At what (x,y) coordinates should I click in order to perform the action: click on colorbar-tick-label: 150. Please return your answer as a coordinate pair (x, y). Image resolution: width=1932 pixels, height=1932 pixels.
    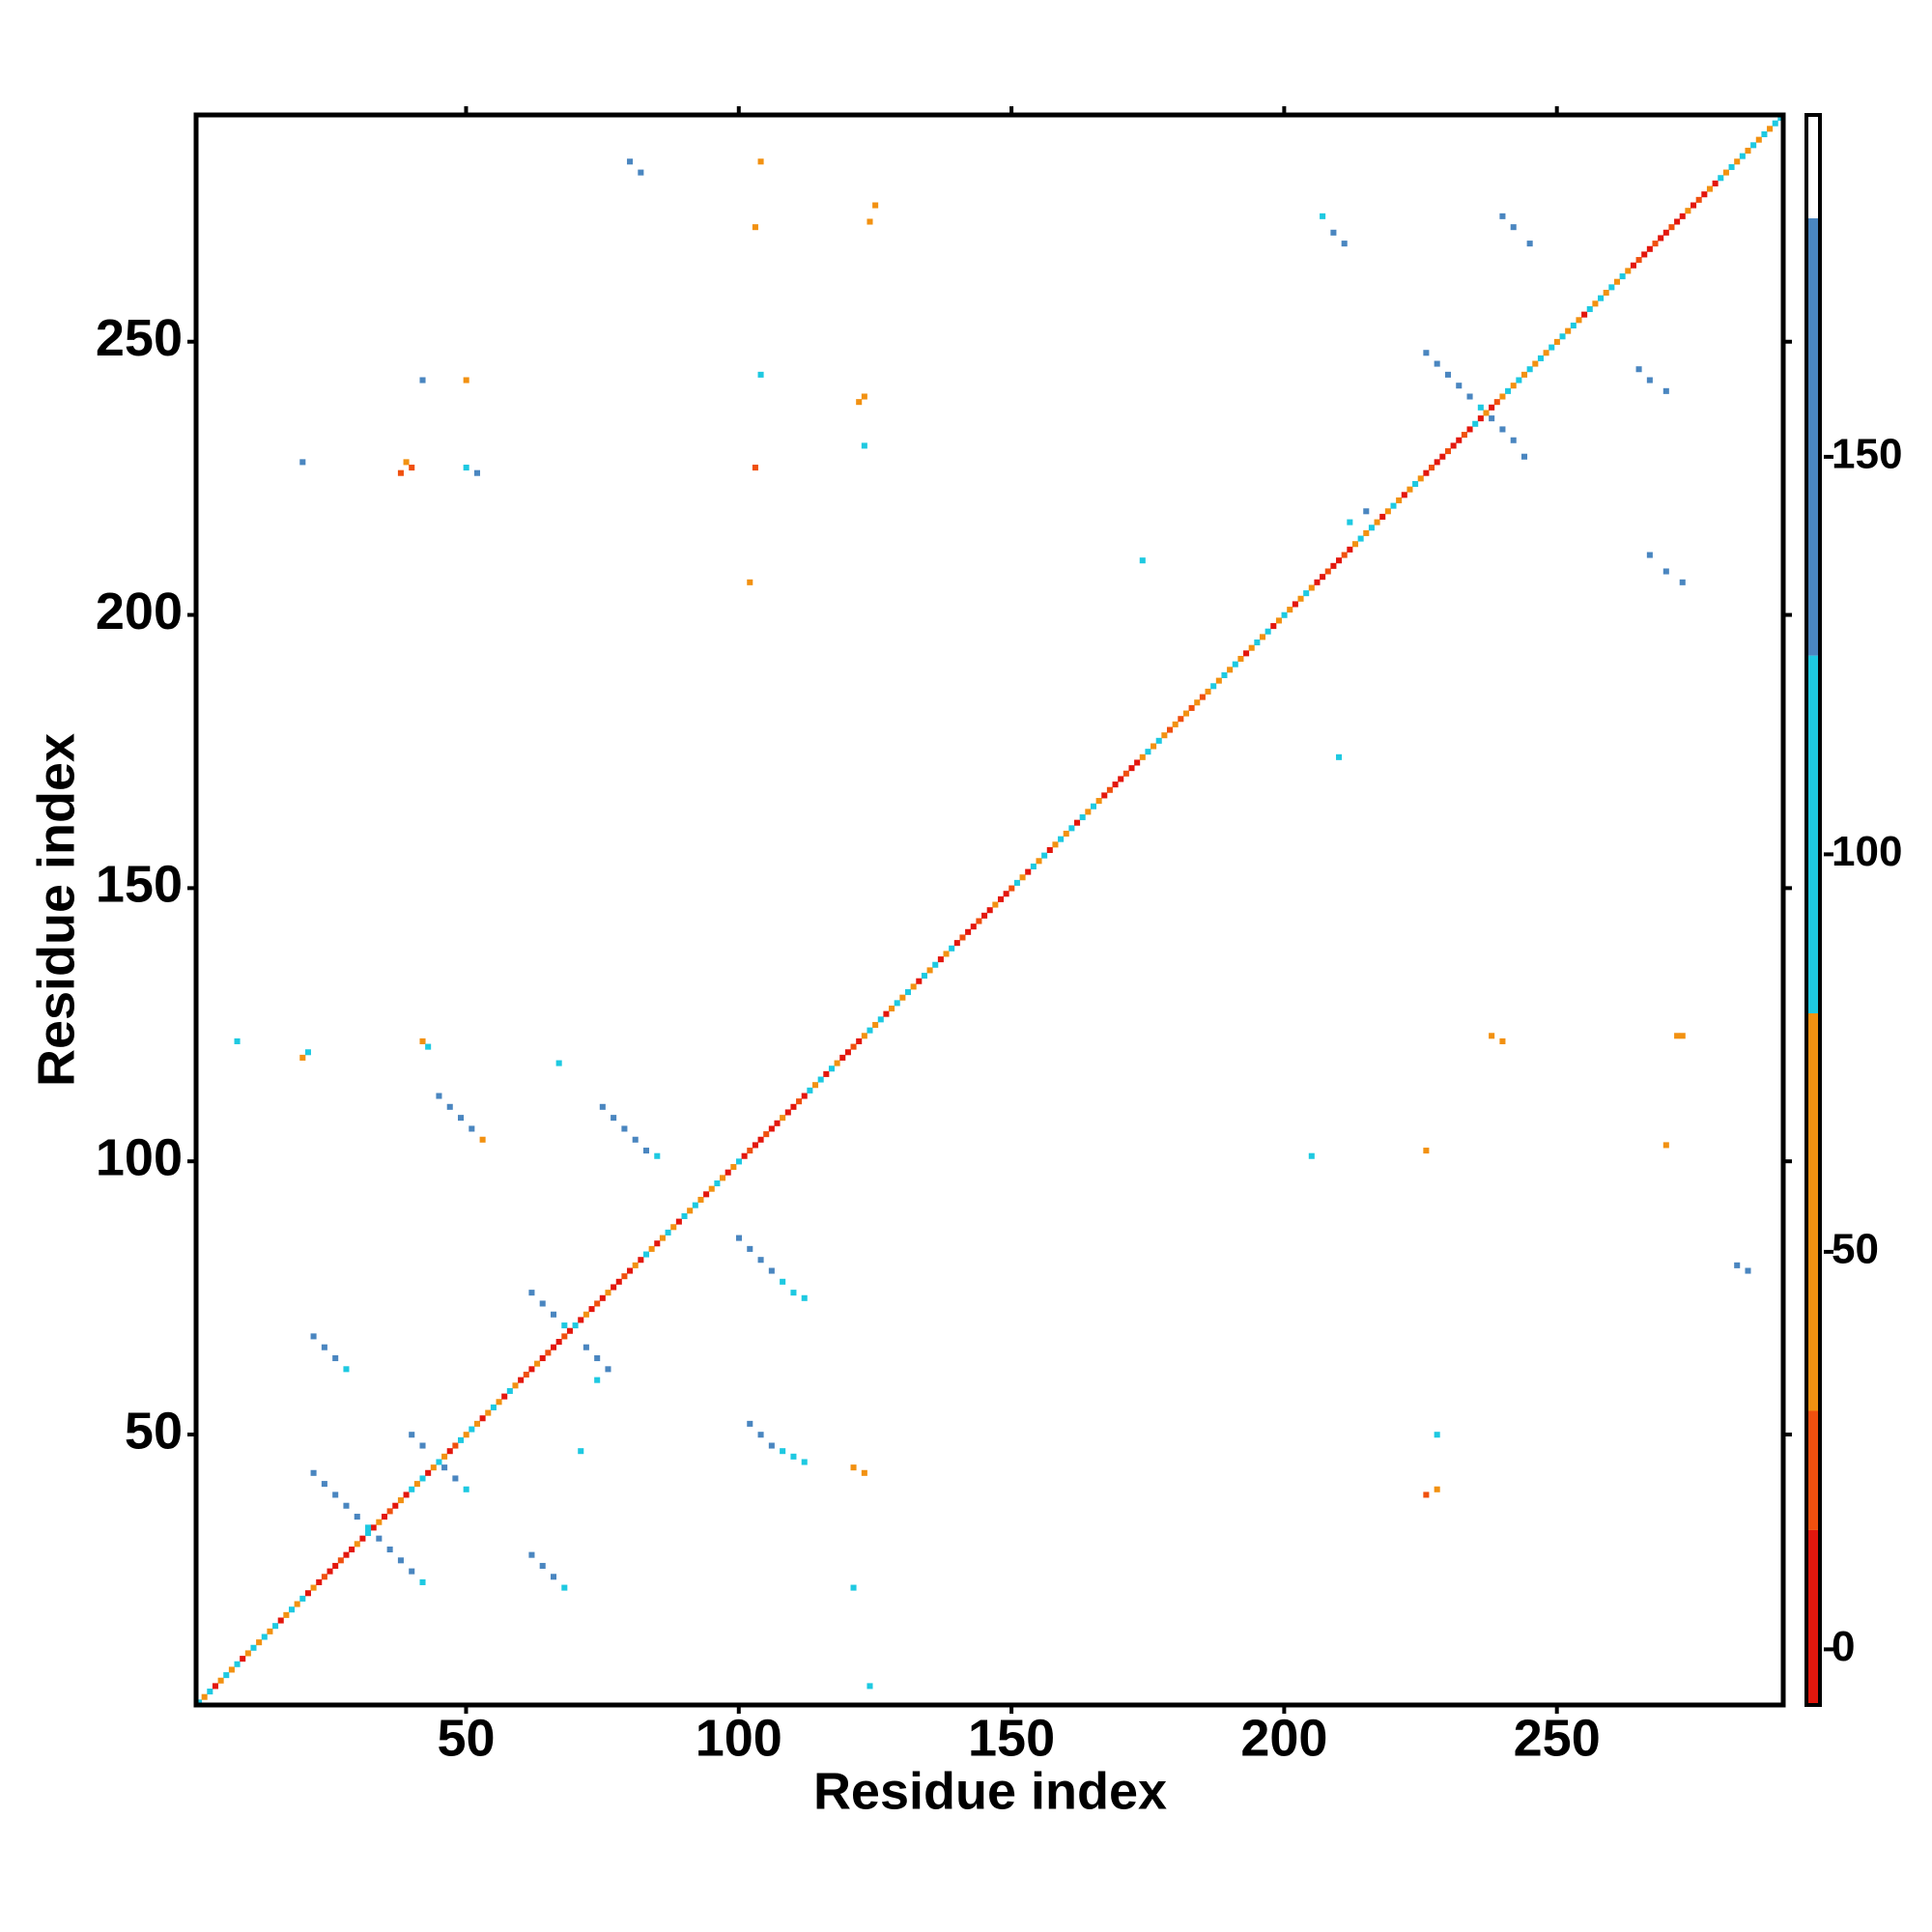
    Looking at the image, I should click on (1867, 454).